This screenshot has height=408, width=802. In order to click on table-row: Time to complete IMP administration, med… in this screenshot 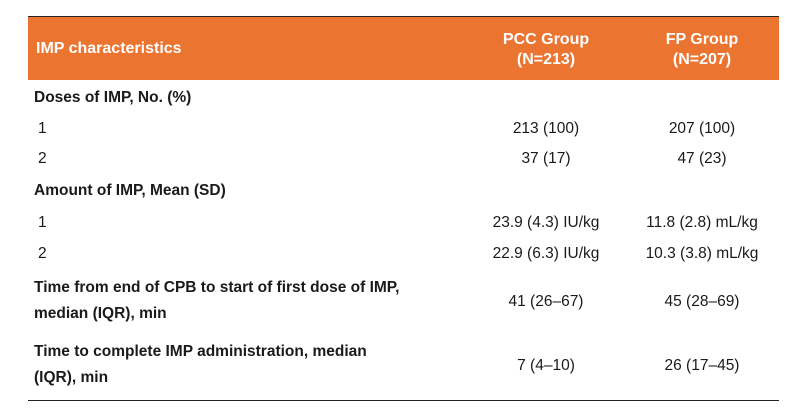, I will do `click(403, 365)`.